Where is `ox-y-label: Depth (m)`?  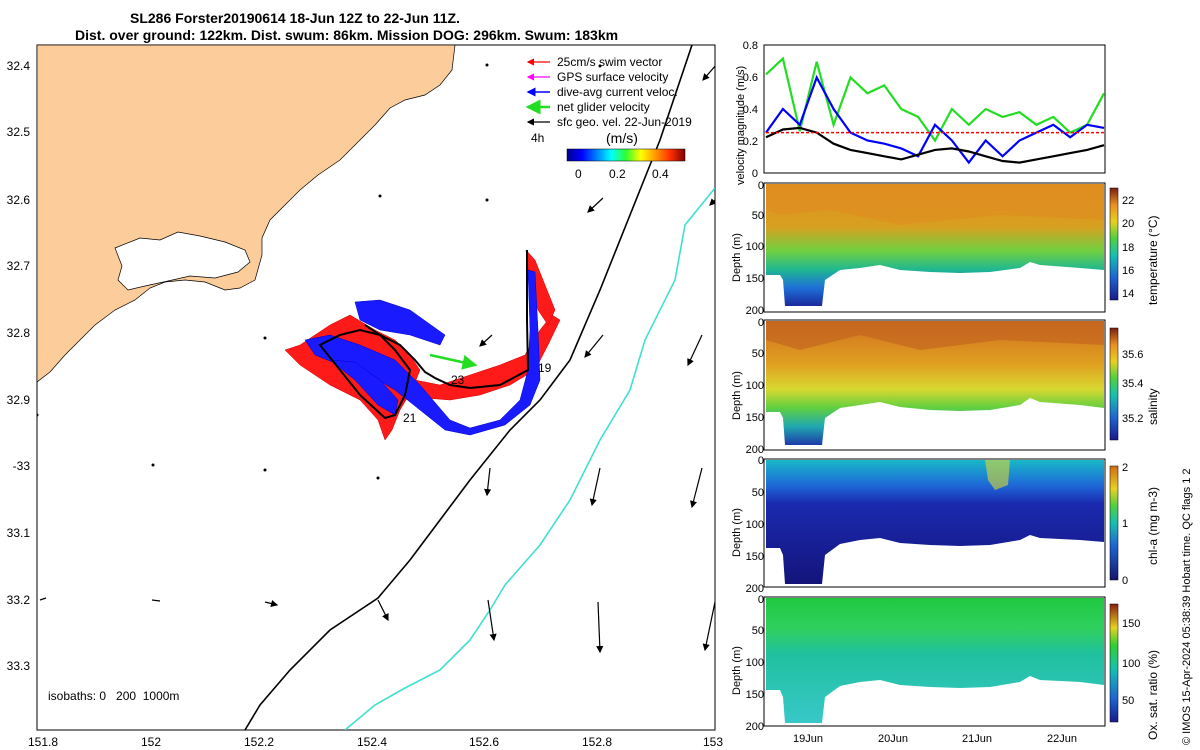
ox-y-label: Depth (m) is located at coordinates (737, 670).